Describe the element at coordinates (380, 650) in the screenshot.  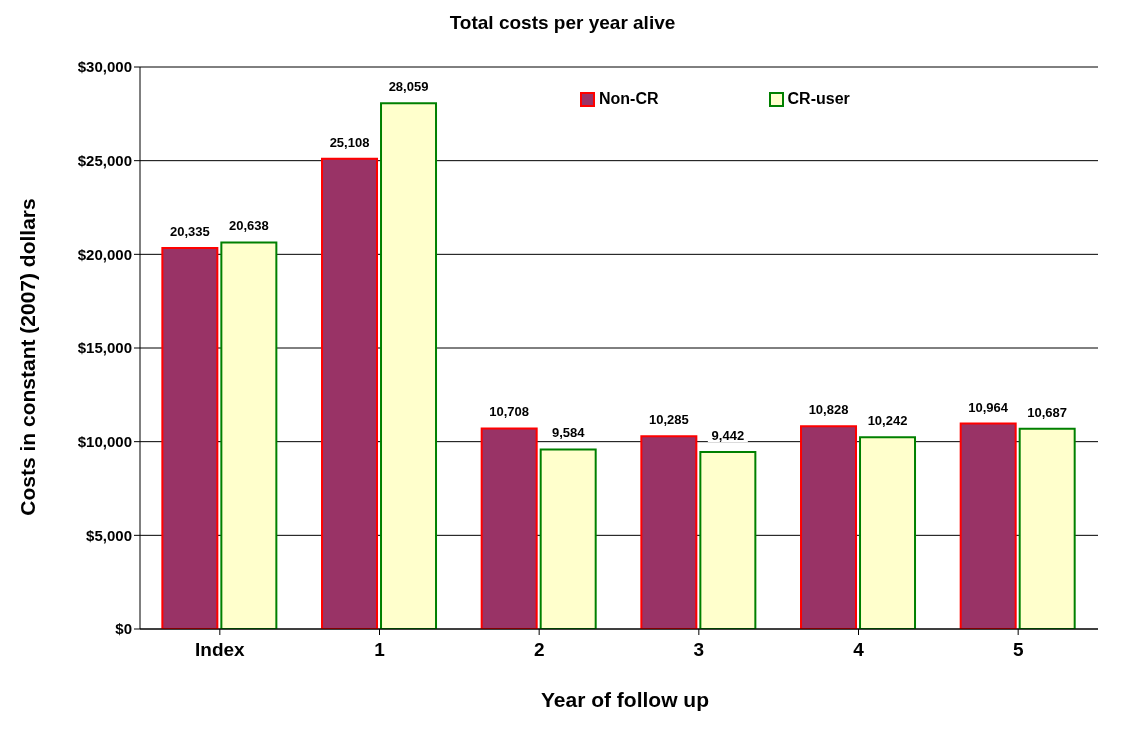
I see `x-tick-label: 1` at that location.